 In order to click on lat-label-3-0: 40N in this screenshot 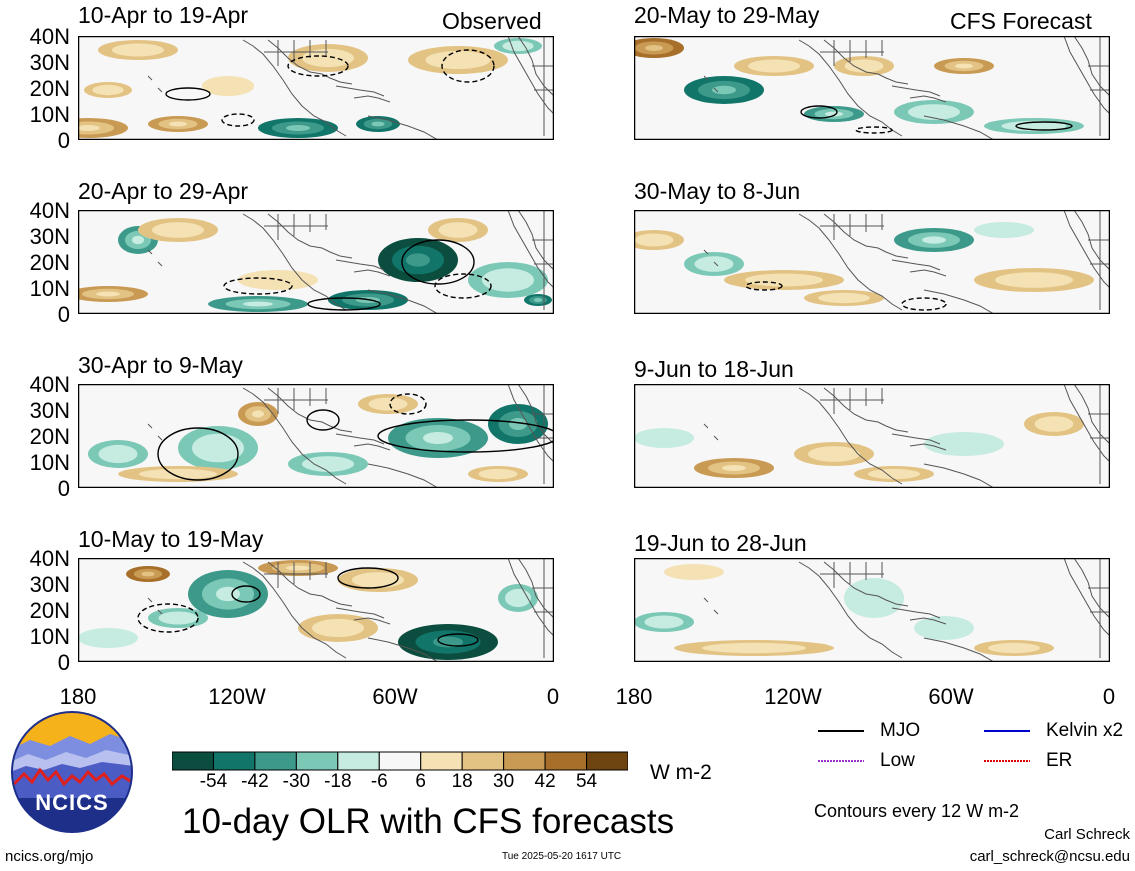, I will do `click(49, 558)`.